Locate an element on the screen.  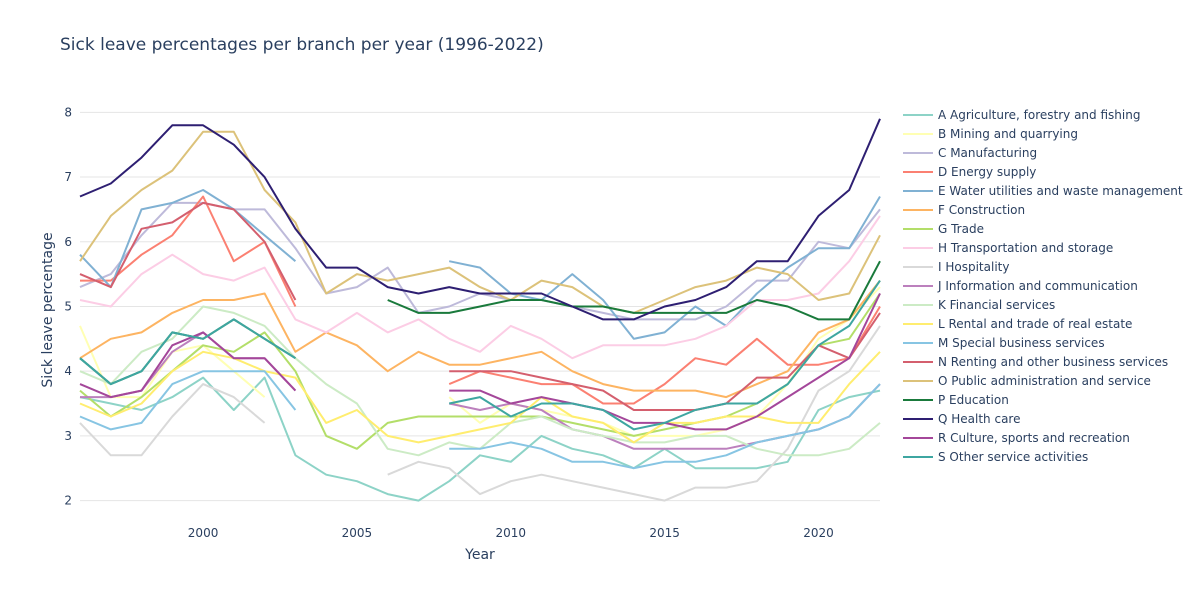
legend-item-q: Q Health care is located at coordinates (961, 419).